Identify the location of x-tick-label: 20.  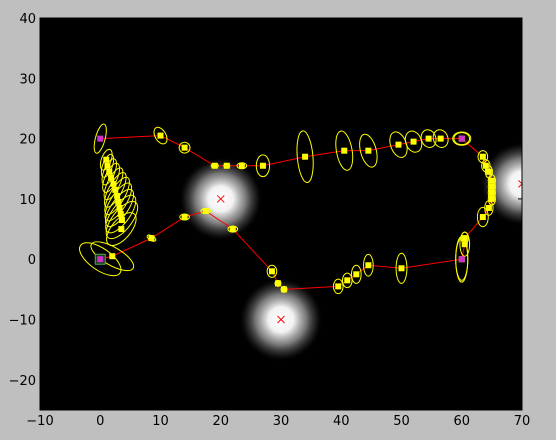
(220, 421).